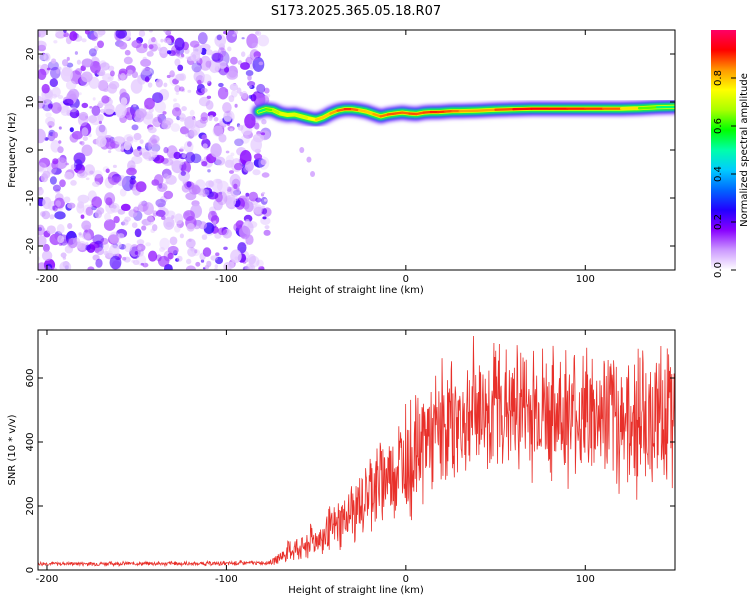  Describe the element at coordinates (585, 279) in the screenshot. I see `x-tick-label: 100` at that location.